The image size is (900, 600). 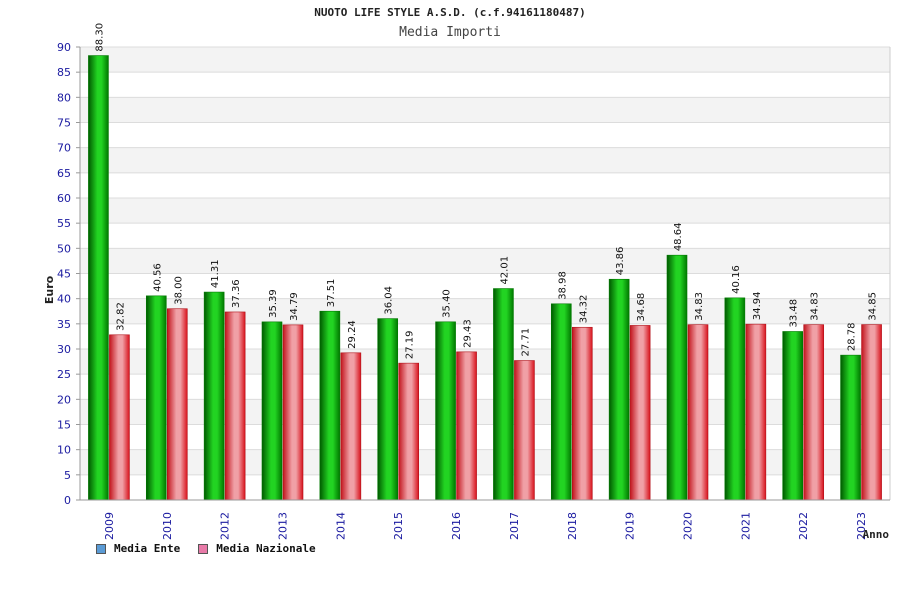 I want to click on data-label-ente-2018: 38.98, so click(x=562, y=285).